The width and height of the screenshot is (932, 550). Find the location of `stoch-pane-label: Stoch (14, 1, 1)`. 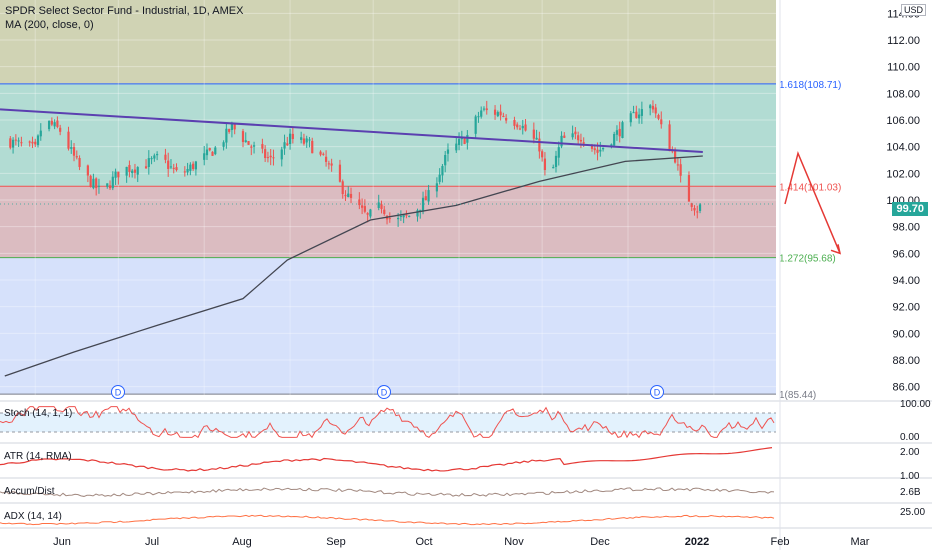

stoch-pane-label: Stoch (14, 1, 1) is located at coordinates (38, 413).